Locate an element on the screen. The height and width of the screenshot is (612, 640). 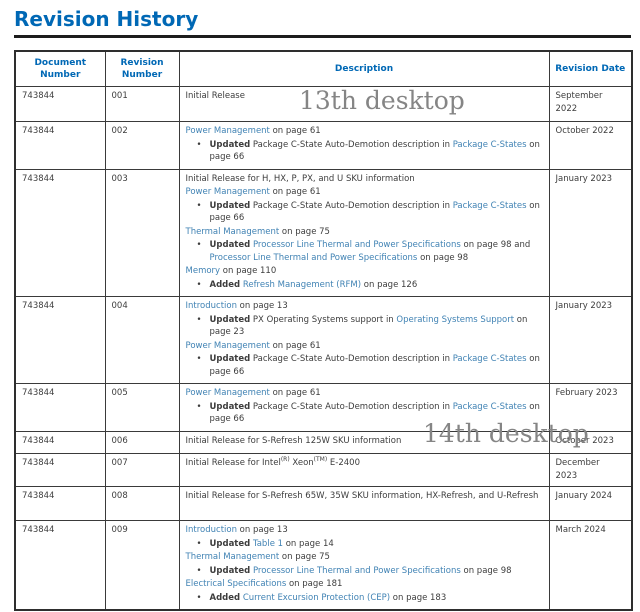
description-para: Initial Release is located at coordinates (364, 96).